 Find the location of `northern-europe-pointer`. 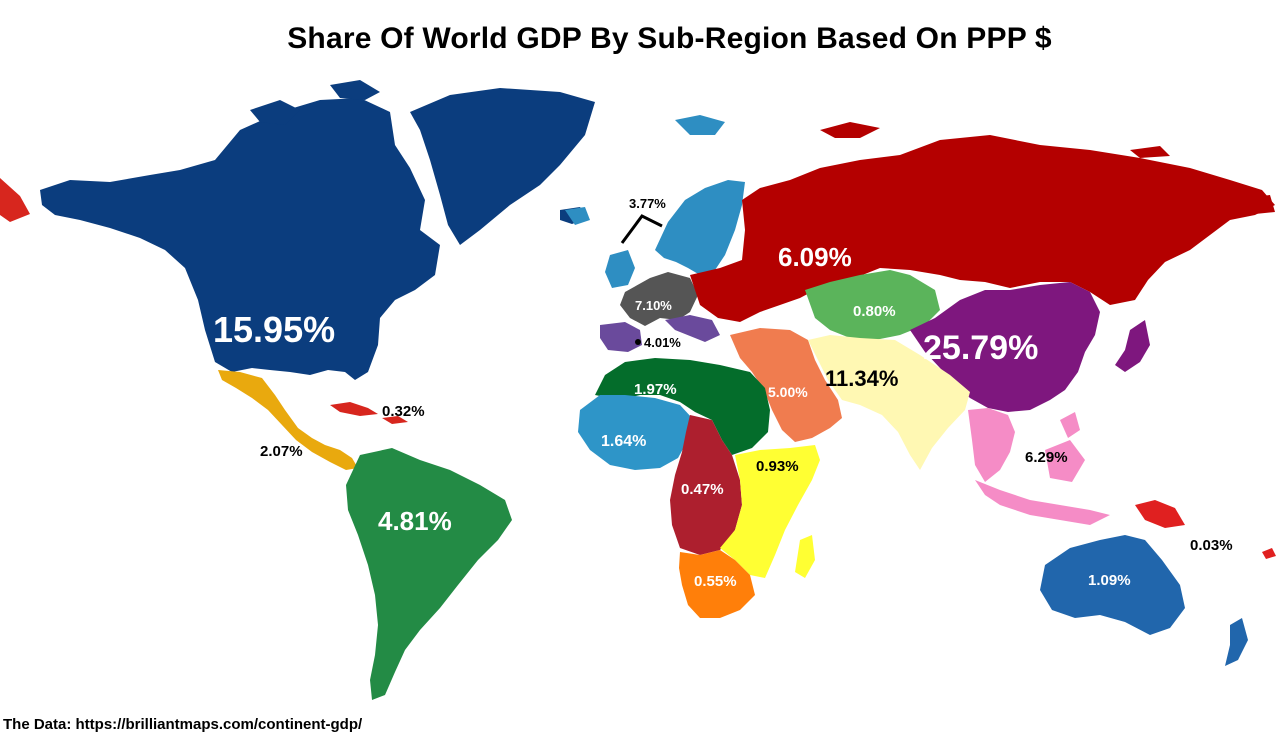

northern-europe-pointer is located at coordinates (641, 229).